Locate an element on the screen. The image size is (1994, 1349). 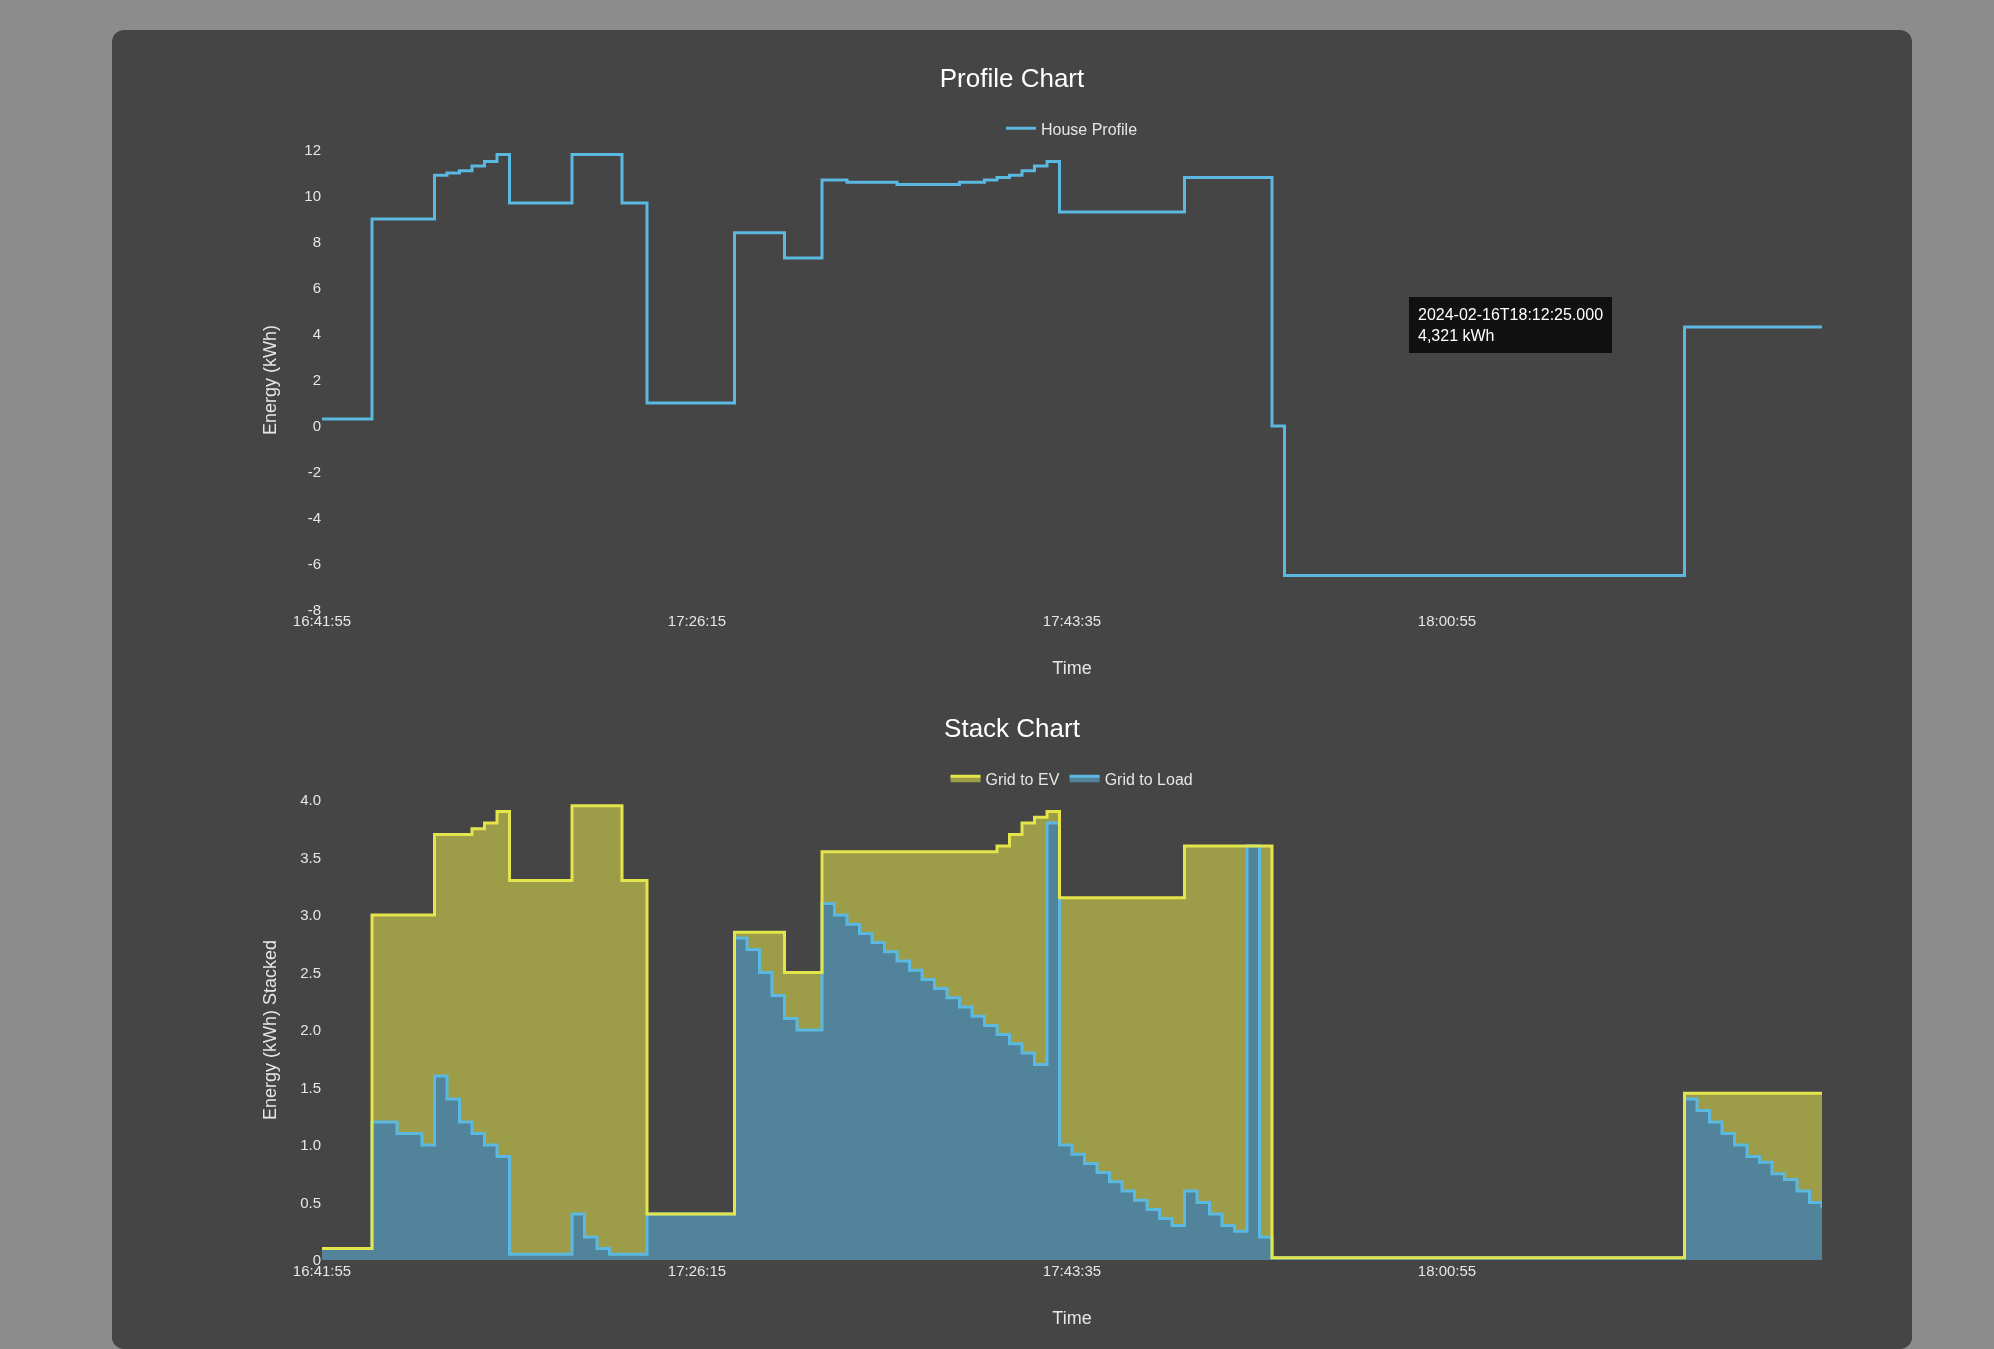
y-axis-title: Energy (kWh) Stacked is located at coordinates (270, 1030).